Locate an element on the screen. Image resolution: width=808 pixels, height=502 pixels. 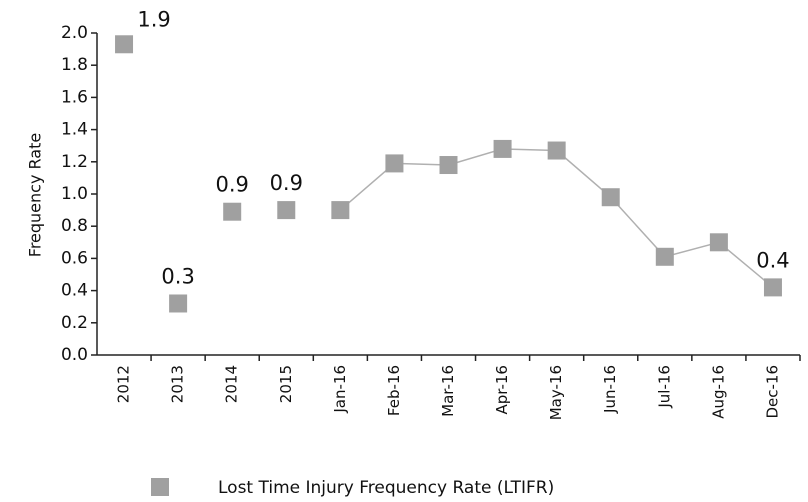
x-tick-label: Jan-16 is located at coordinates (340, 389).